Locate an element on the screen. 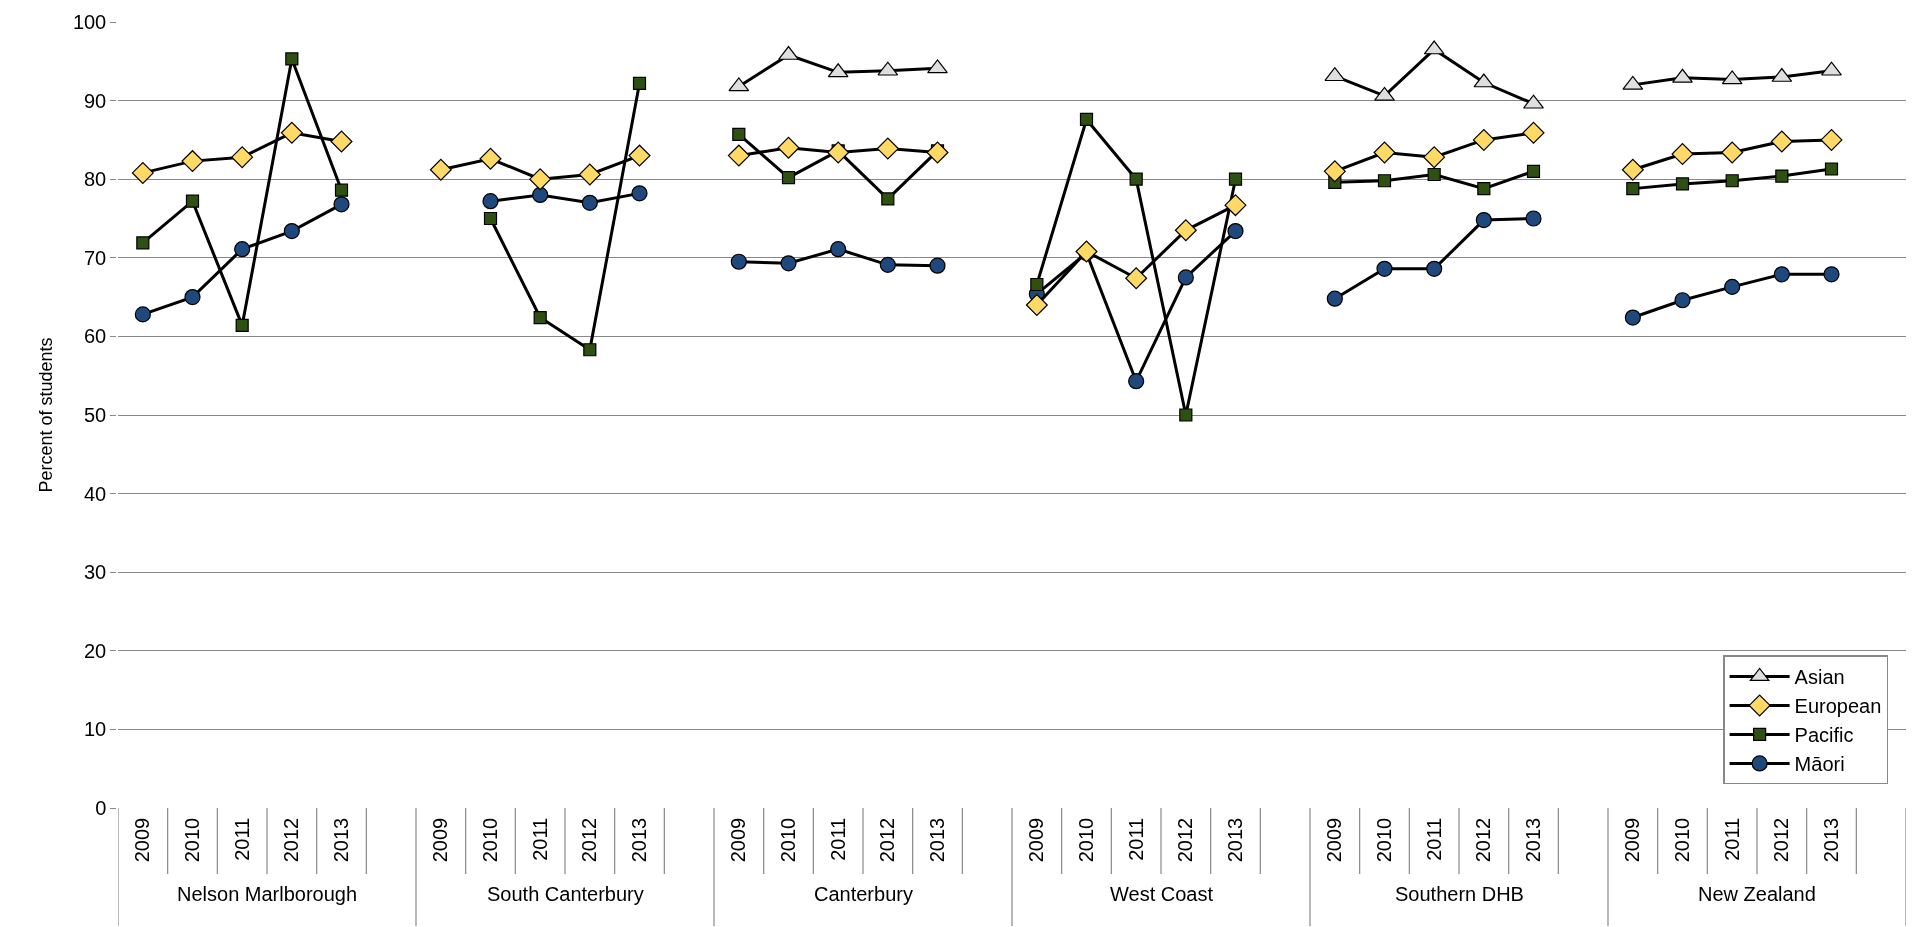  y-tick-label: 0 is located at coordinates (101, 808).